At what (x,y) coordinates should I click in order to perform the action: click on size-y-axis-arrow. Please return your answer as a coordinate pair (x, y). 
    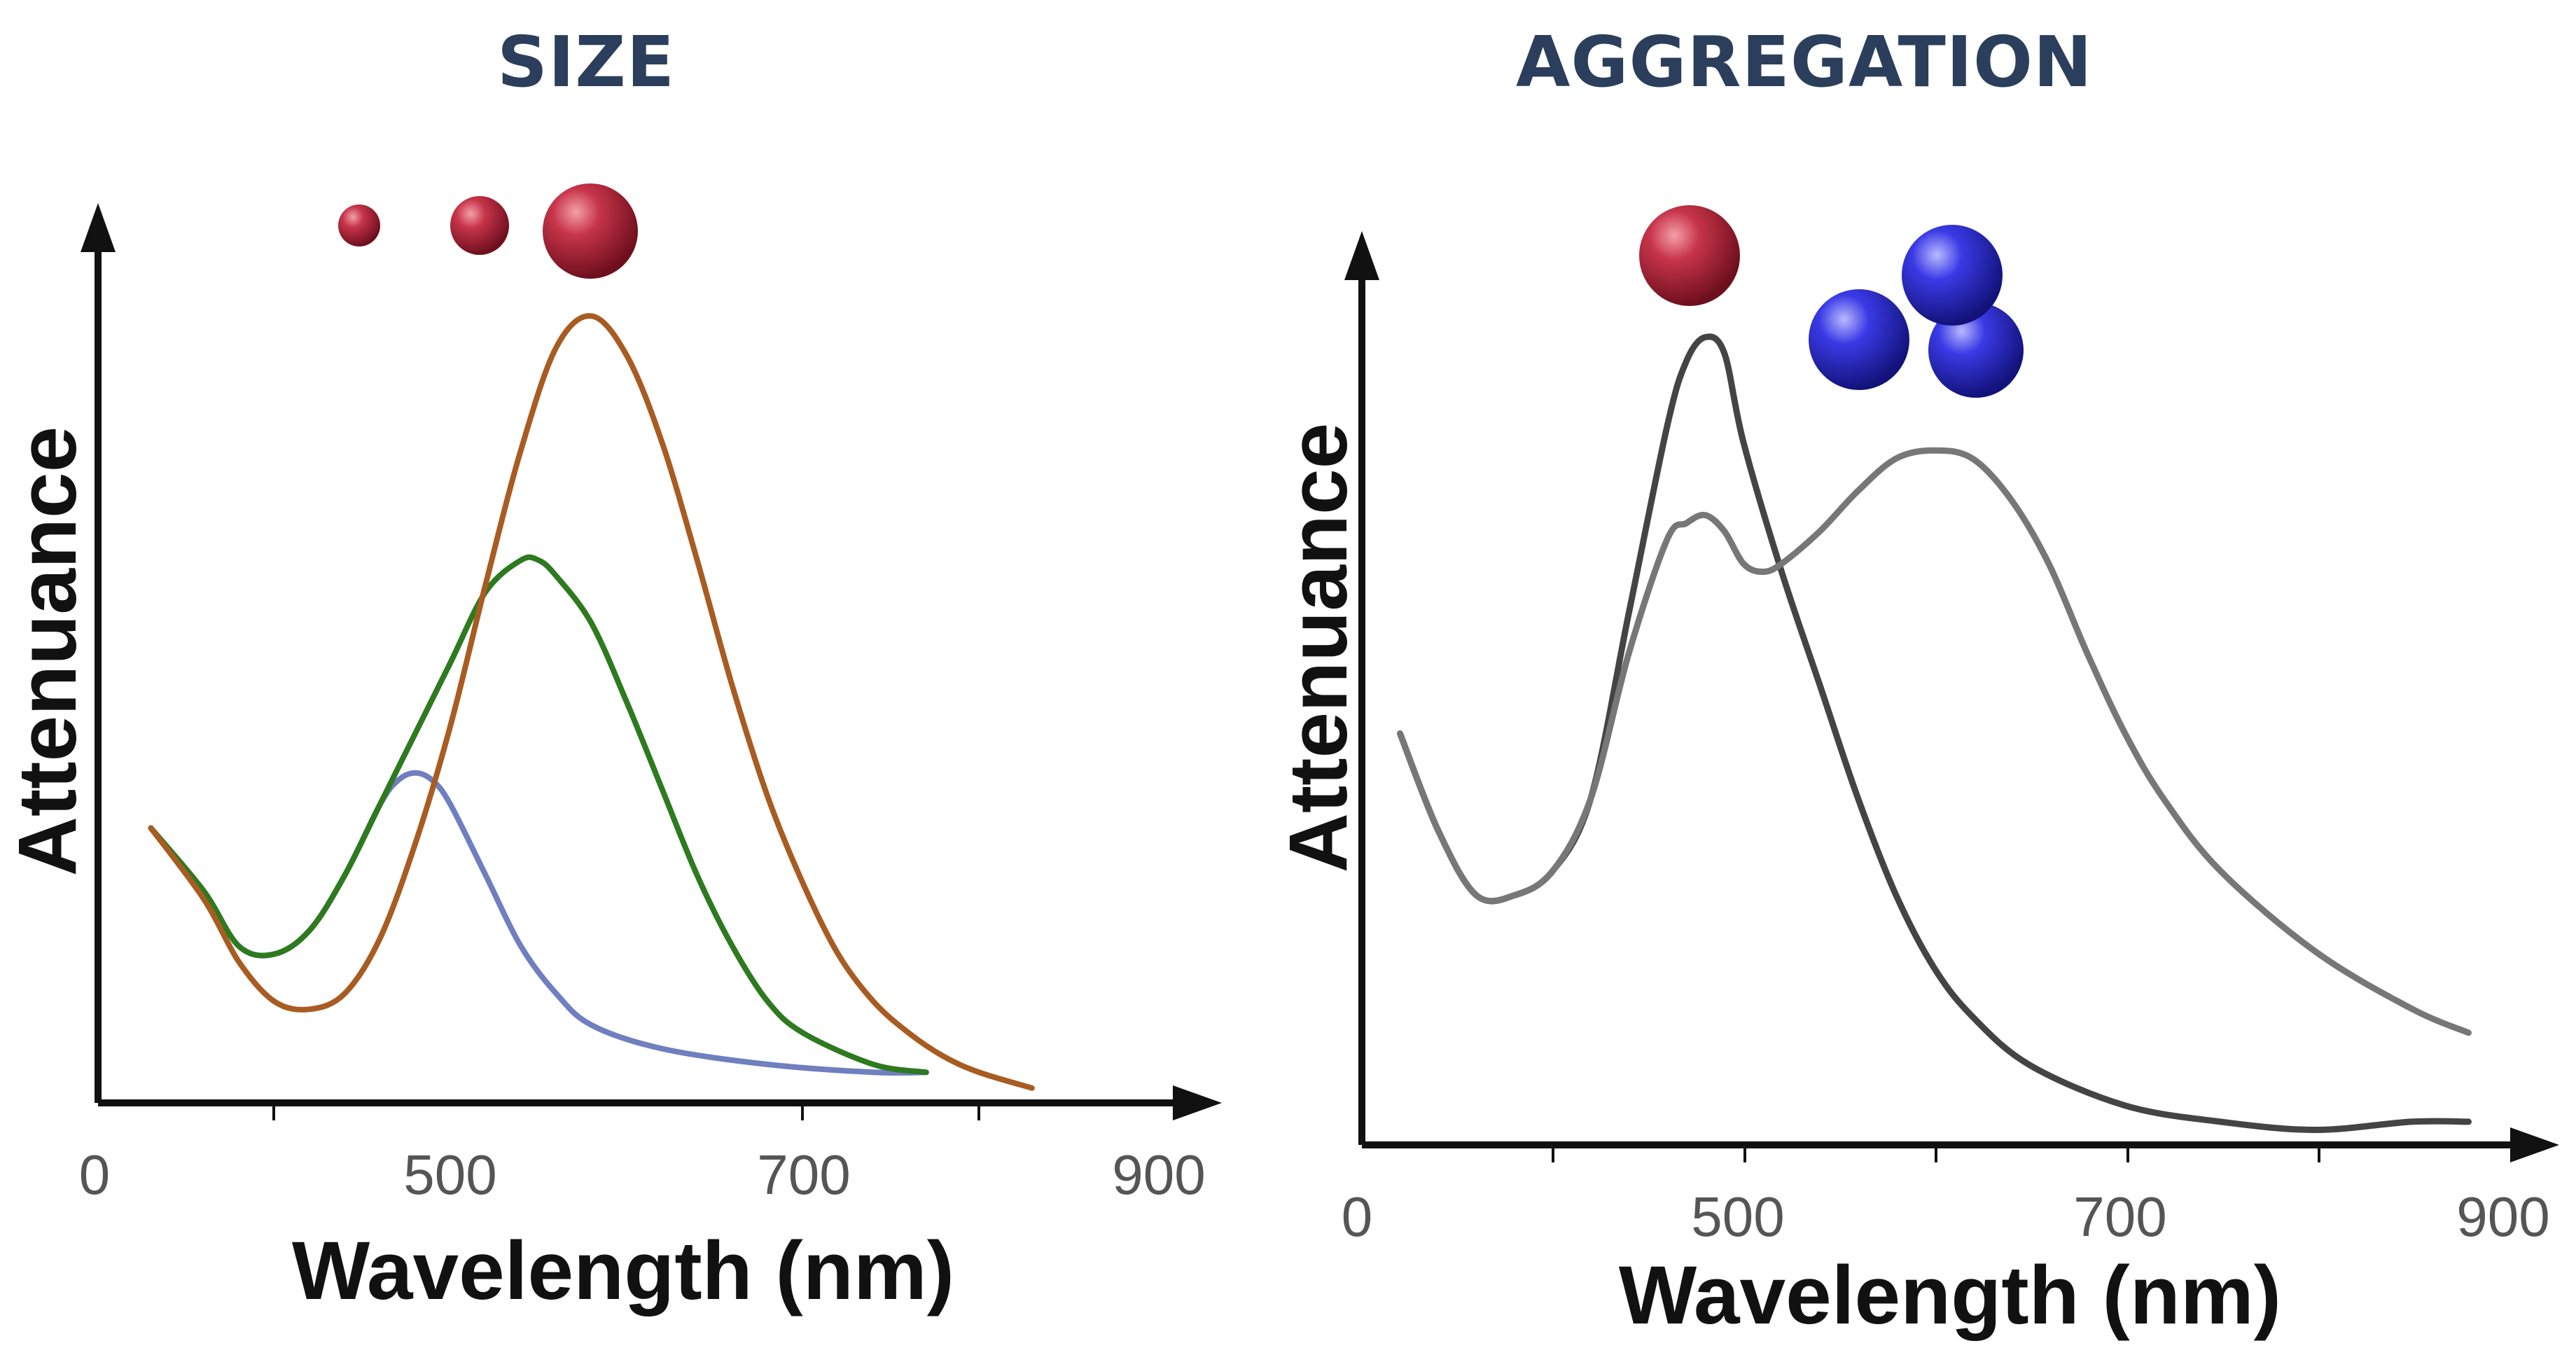
    Looking at the image, I should click on (98, 227).